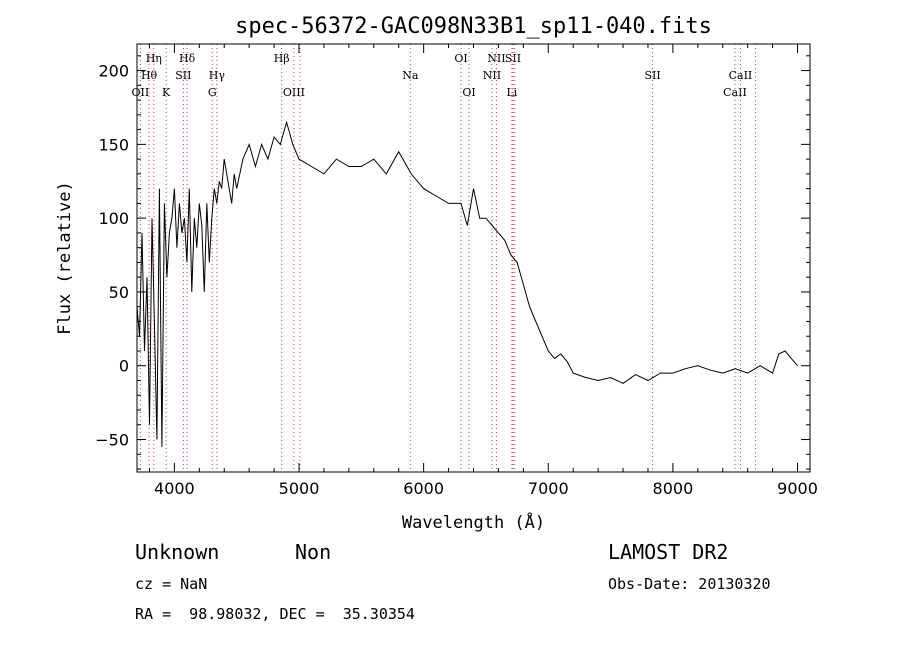  What do you see at coordinates (797, 488) in the screenshot?
I see `x-tick-label: 9000` at bounding box center [797, 488].